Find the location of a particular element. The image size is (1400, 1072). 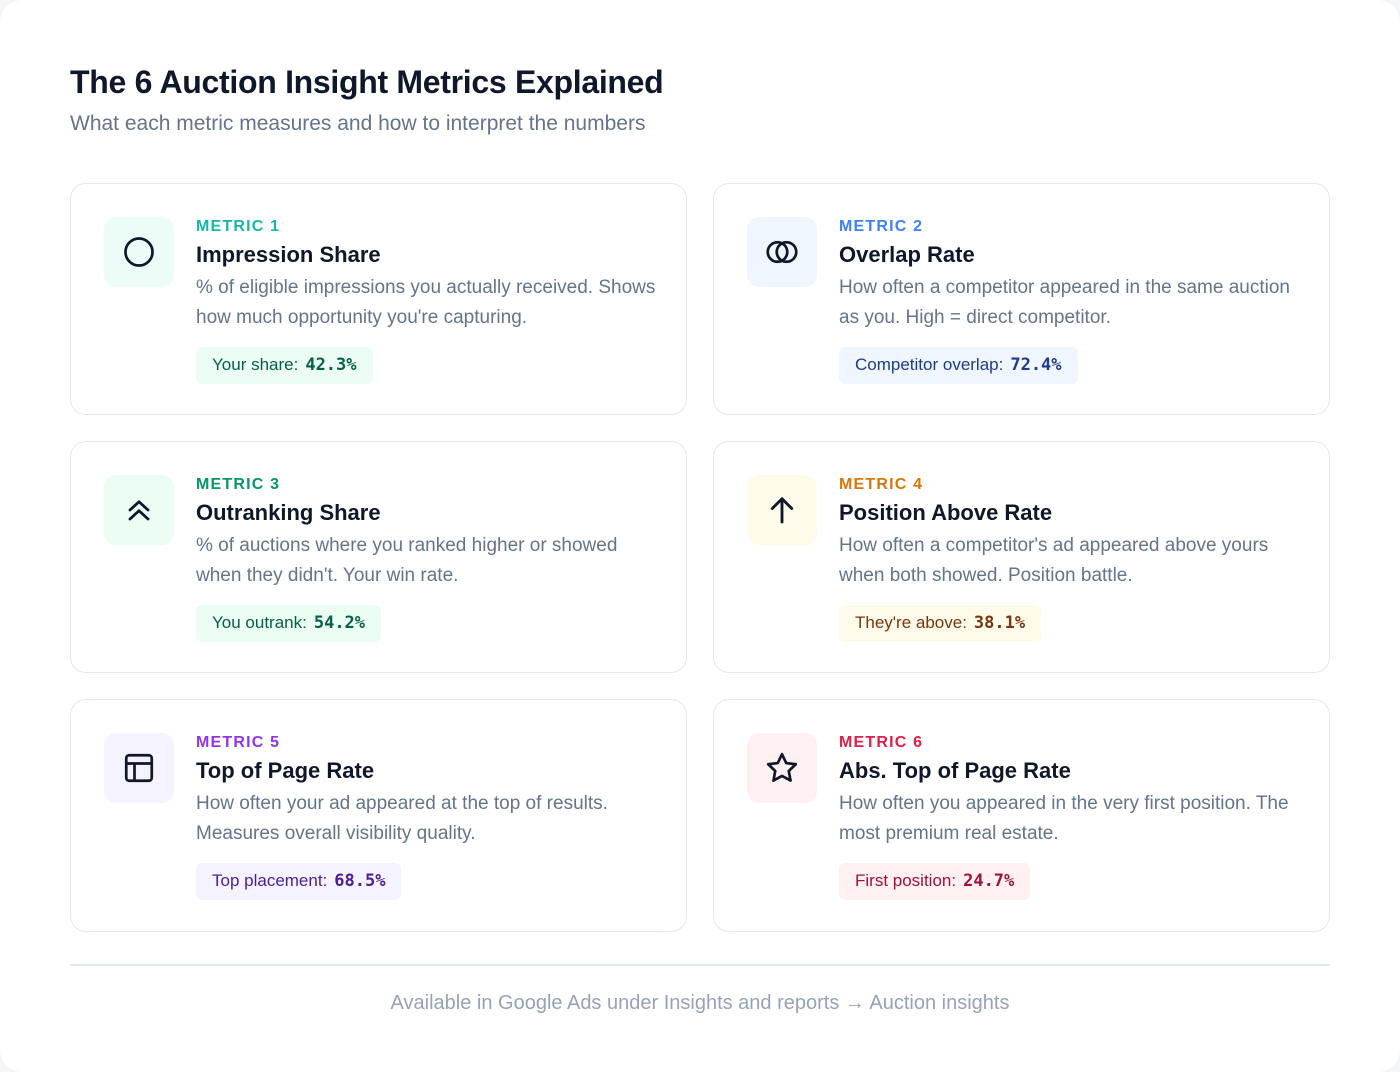

metric-number: METRIC 6 is located at coordinates (881, 742).